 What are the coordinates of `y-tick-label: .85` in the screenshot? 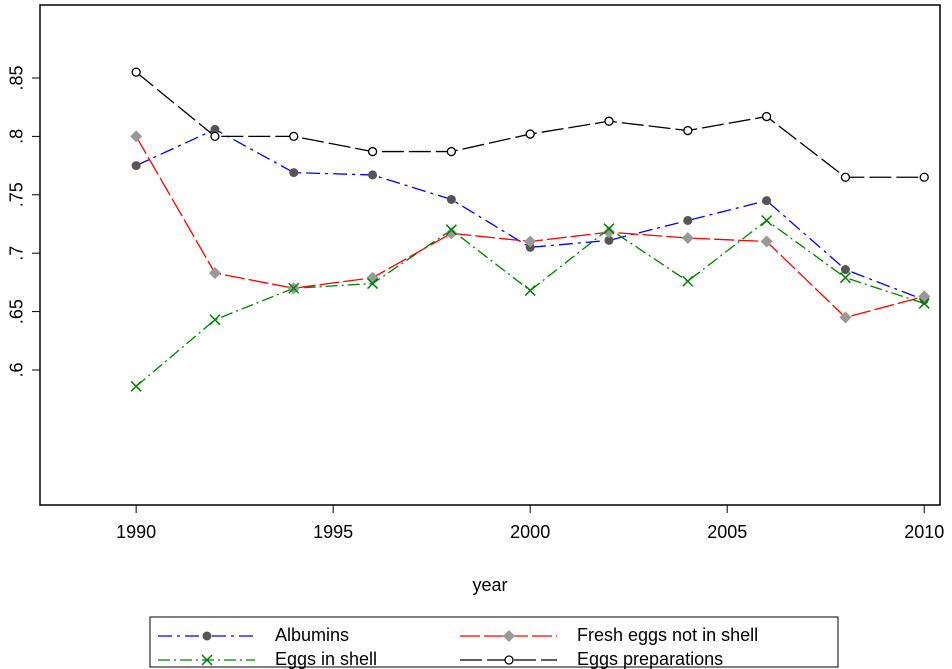 It's located at (17, 77).